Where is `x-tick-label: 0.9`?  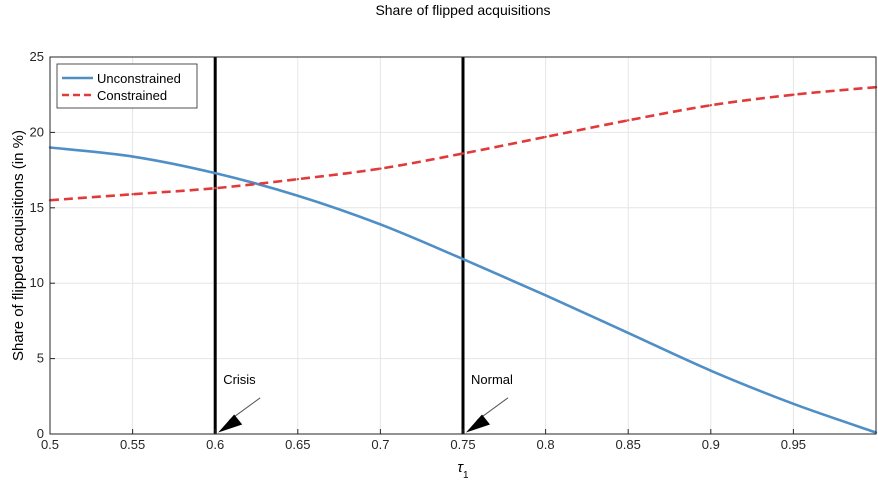
x-tick-label: 0.9 is located at coordinates (711, 444).